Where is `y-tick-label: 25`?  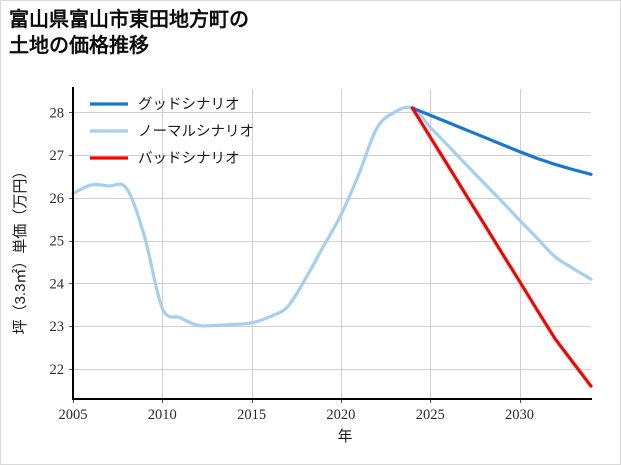
y-tick-label: 25 is located at coordinates (57, 242).